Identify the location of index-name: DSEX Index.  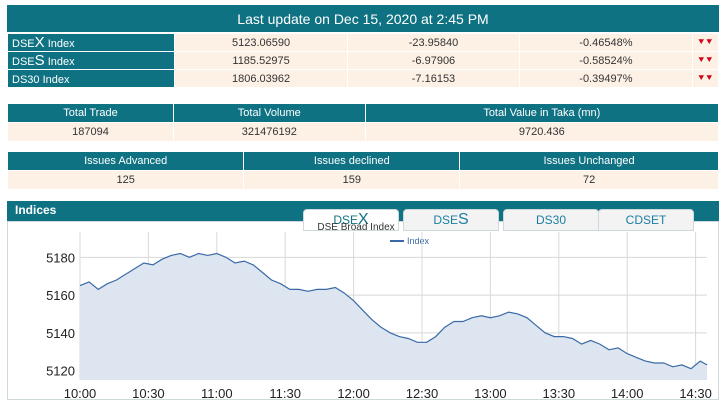
(91, 42).